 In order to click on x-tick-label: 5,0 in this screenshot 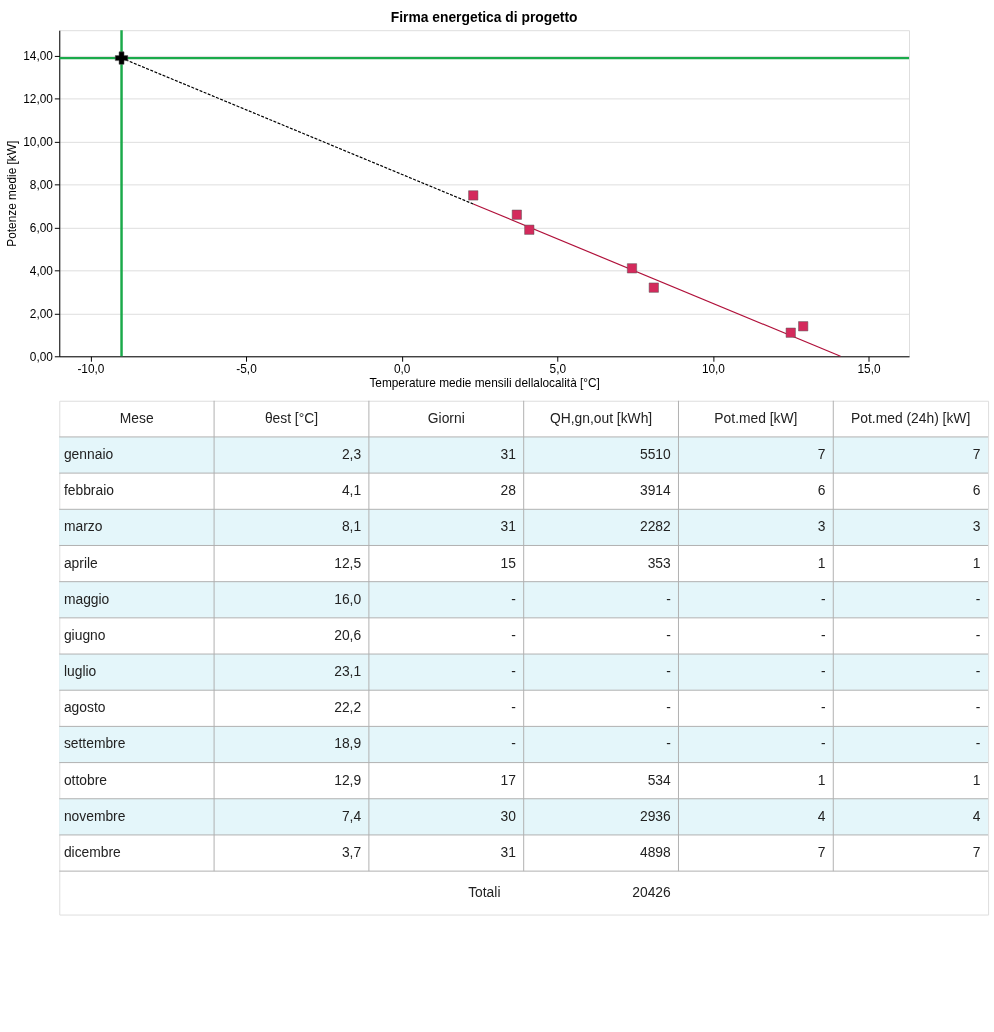, I will do `click(558, 368)`.